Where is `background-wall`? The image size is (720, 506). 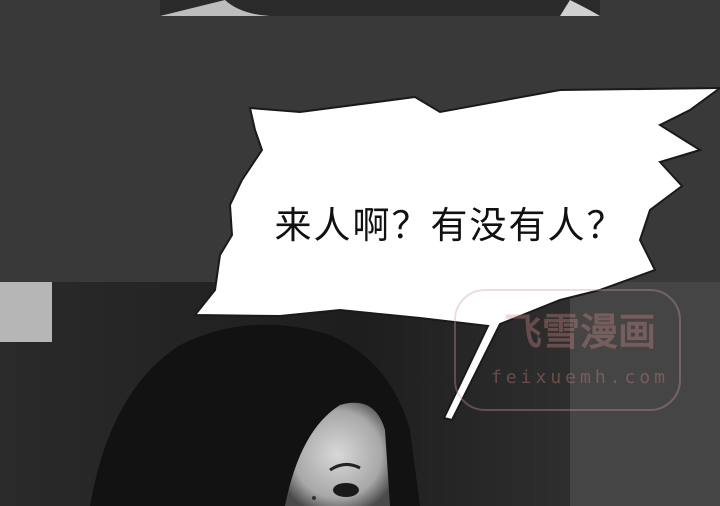 background-wall is located at coordinates (645, 394).